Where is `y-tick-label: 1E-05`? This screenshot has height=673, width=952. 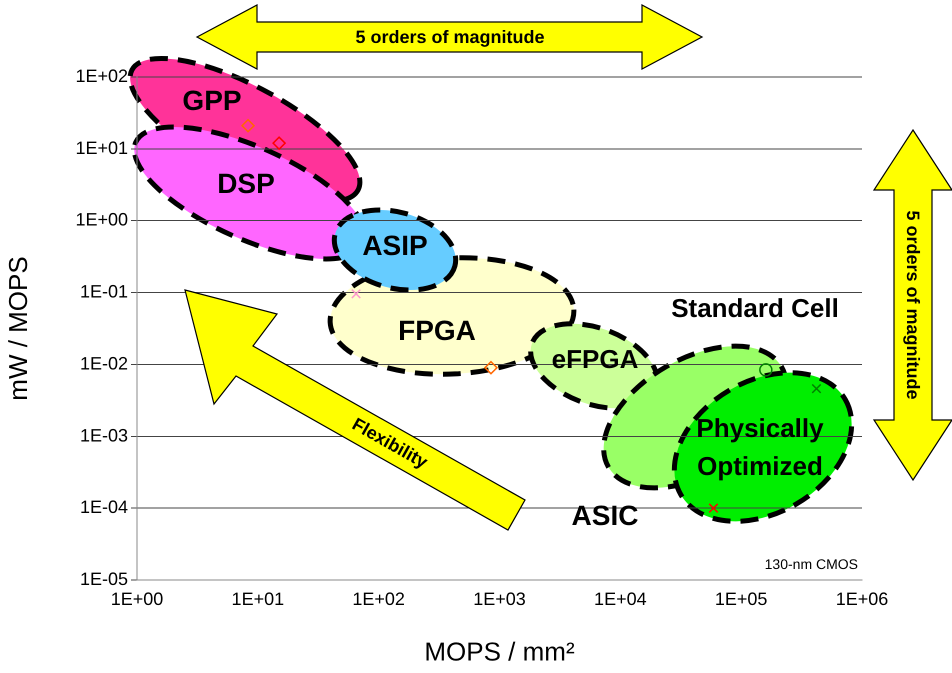
y-tick-label: 1E-05 is located at coordinates (104, 578).